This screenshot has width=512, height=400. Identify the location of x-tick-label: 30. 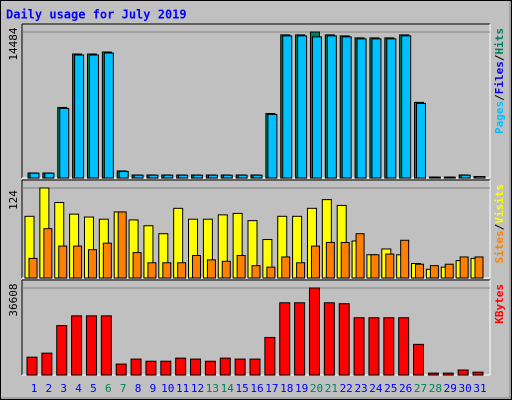
(465, 388).